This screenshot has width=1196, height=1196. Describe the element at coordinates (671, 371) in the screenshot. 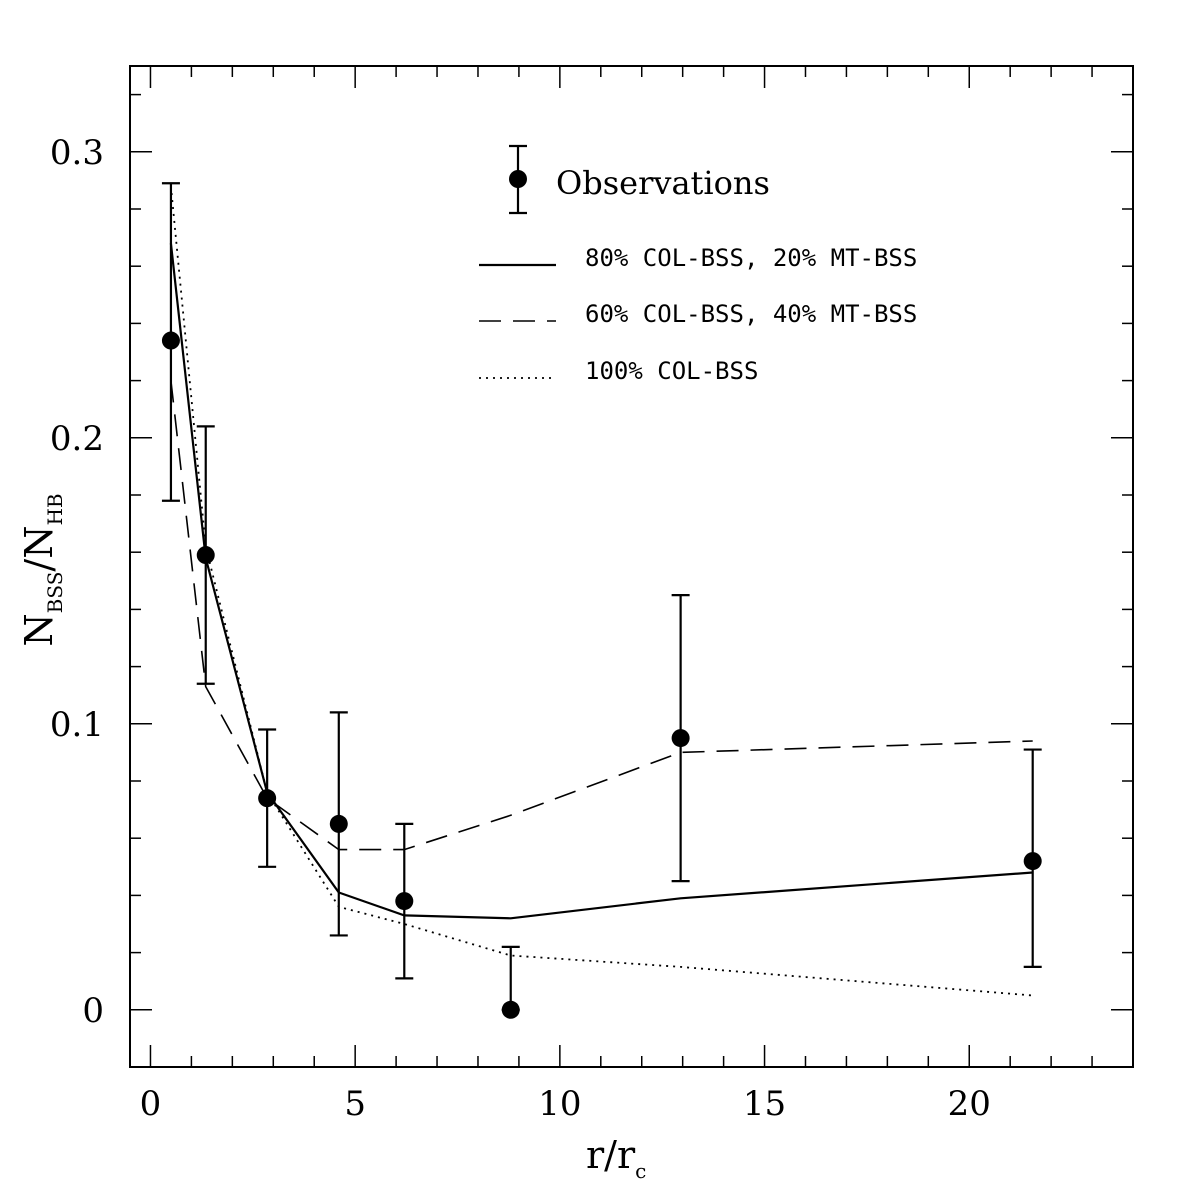

I see `legend-label-dotted: 100% COL-BSS` at that location.